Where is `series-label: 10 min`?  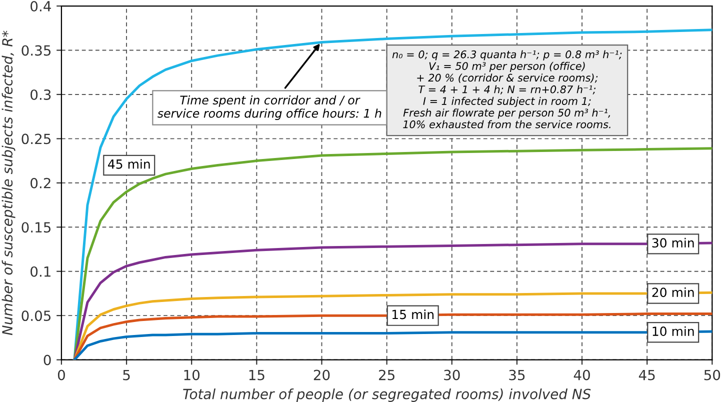 series-label: 10 min is located at coordinates (673, 331).